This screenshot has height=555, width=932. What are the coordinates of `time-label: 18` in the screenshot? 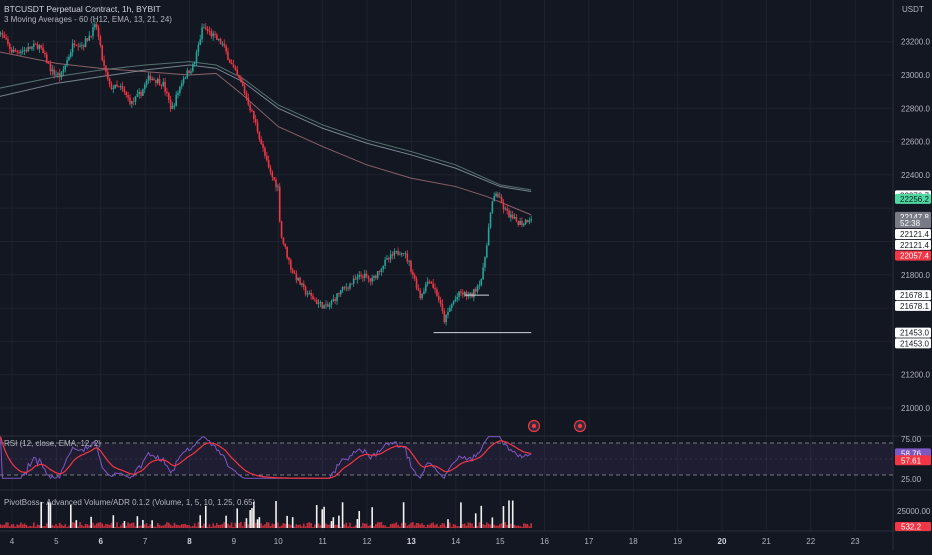 It's located at (633, 541).